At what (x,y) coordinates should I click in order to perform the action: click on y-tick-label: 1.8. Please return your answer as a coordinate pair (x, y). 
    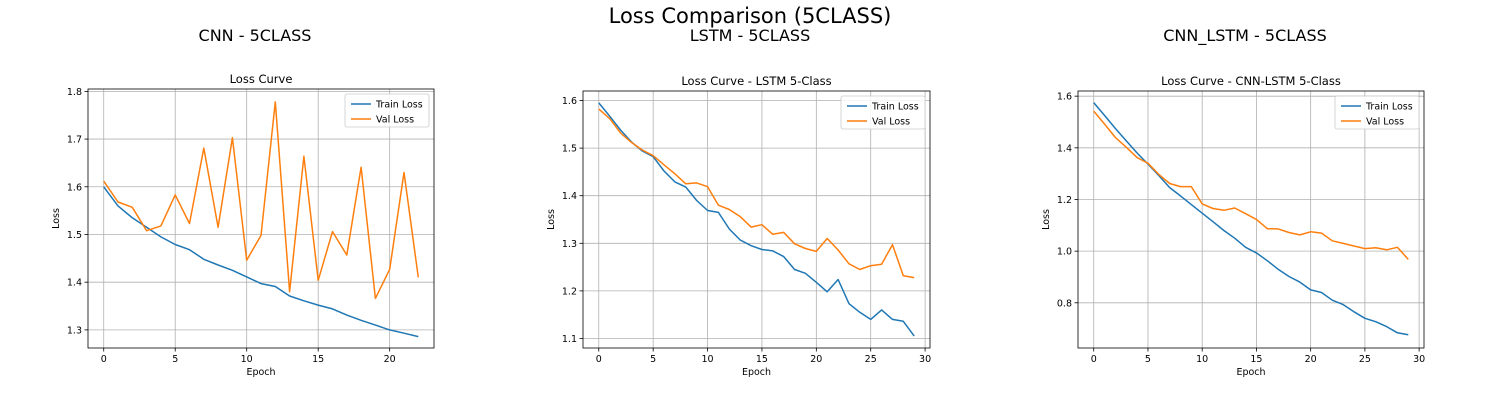
    Looking at the image, I should click on (74, 92).